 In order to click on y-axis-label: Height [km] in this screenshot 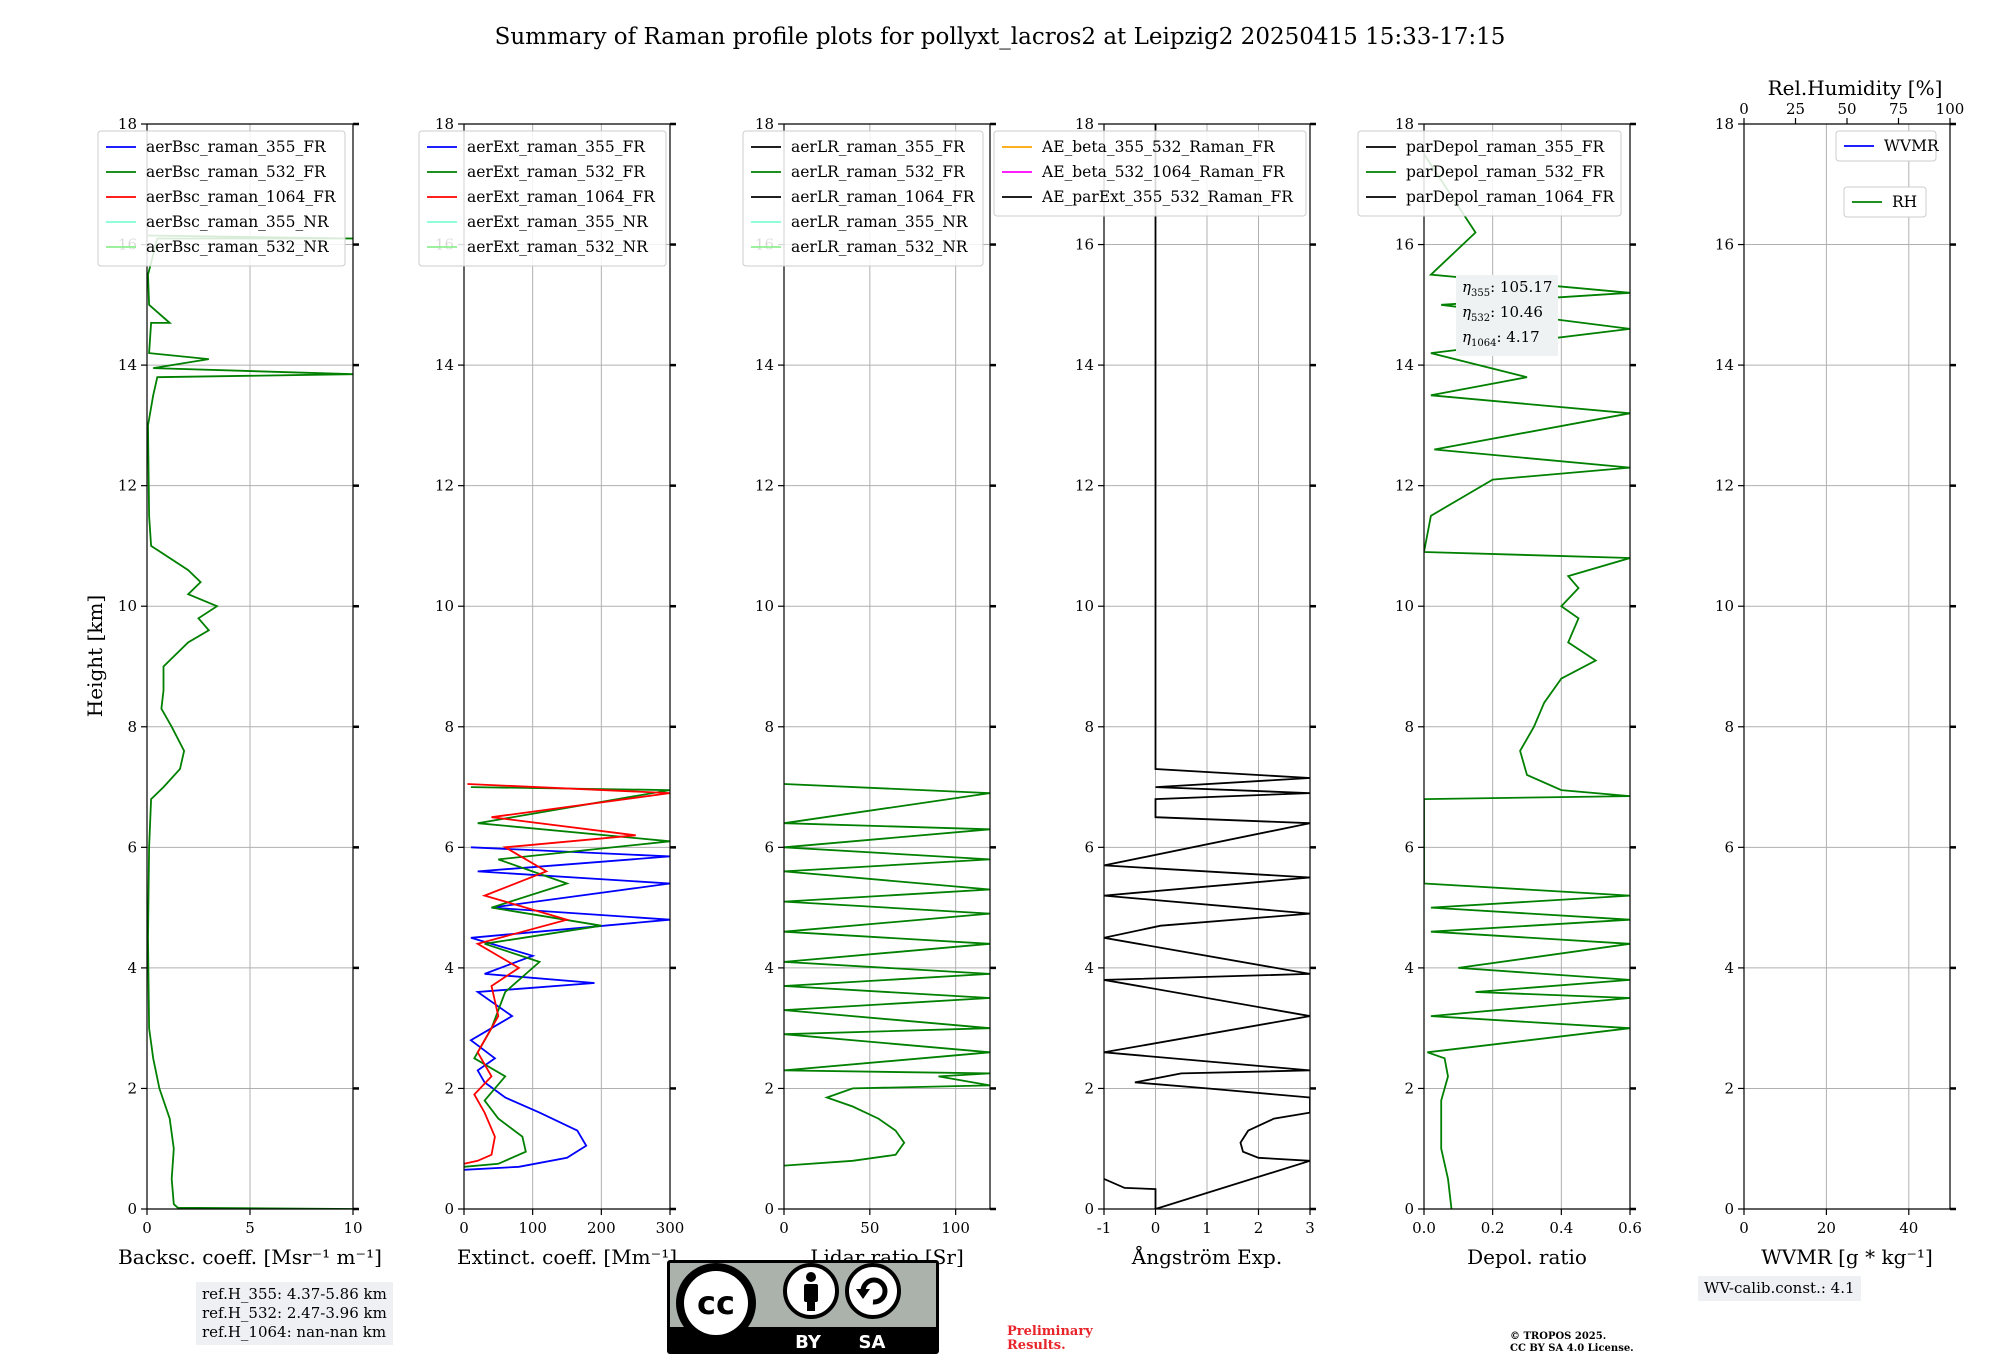, I will do `click(95, 656)`.